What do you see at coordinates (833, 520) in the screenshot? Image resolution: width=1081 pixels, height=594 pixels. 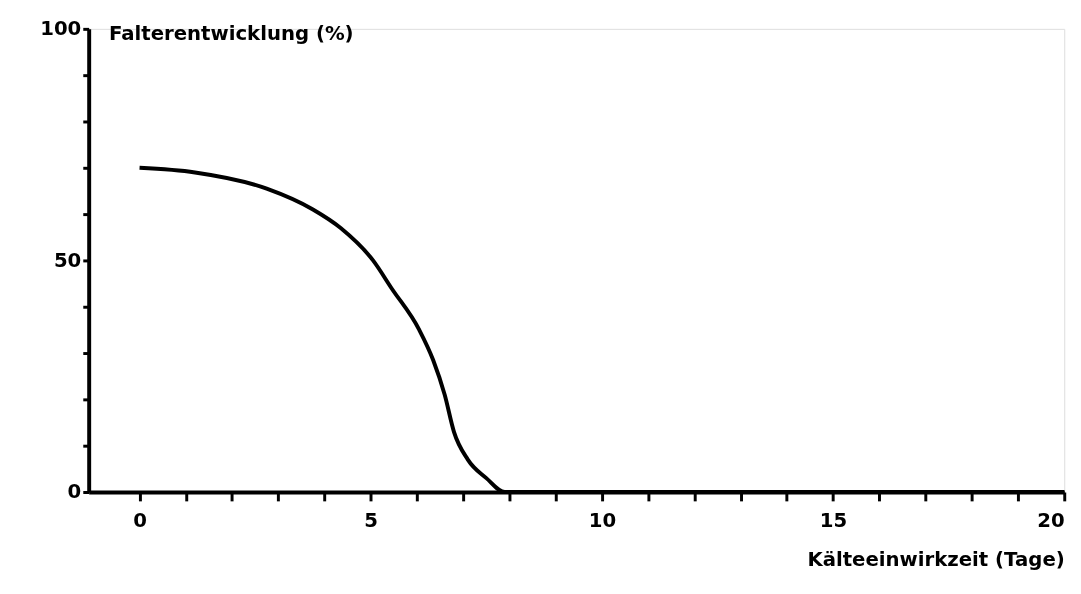 I see `x-tick-label: 15` at bounding box center [833, 520].